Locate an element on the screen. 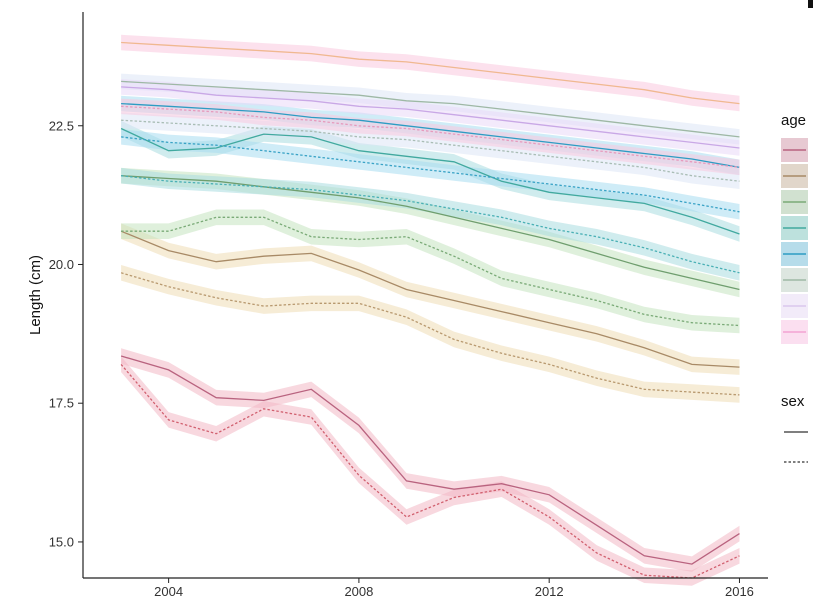  y-tick-label: 17.5 is located at coordinates (61, 403).